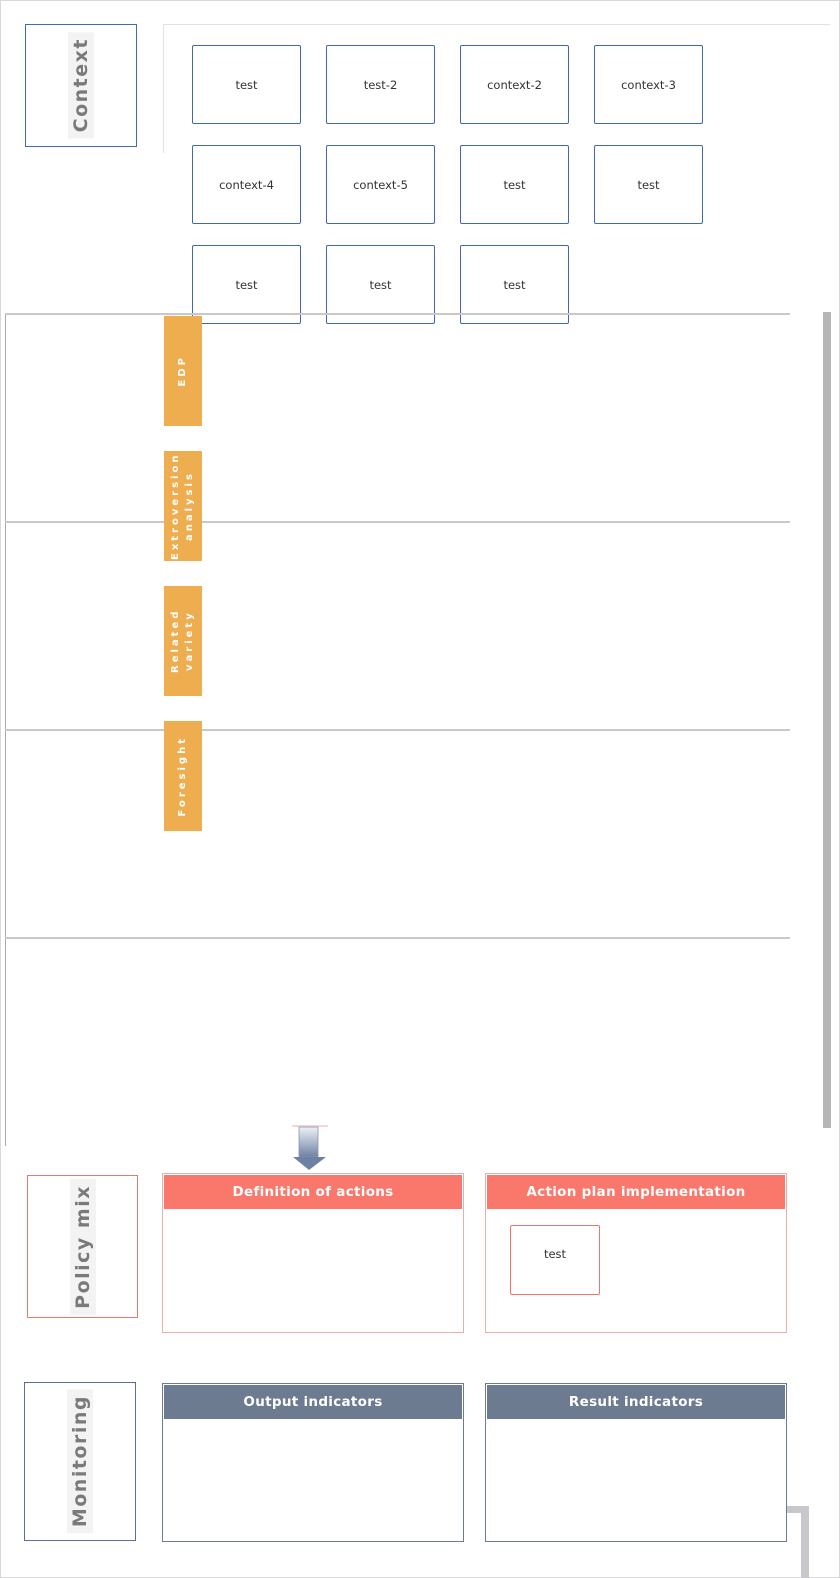 Image resolution: width=840 pixels, height=1578 pixels. What do you see at coordinates (555, 1260) in the screenshot?
I see `action-plan-card: test` at bounding box center [555, 1260].